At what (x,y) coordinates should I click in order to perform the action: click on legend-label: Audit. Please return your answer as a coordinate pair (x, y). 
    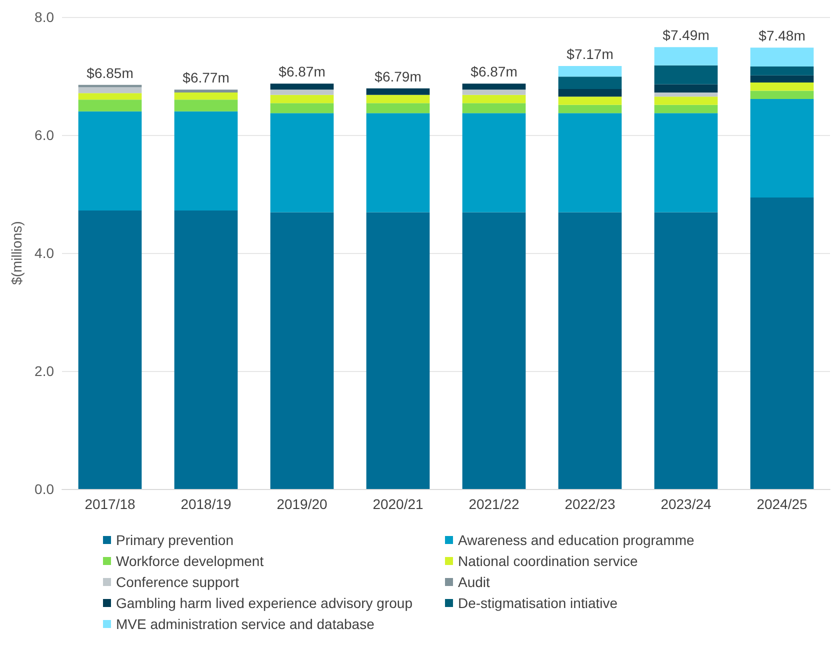
    Looking at the image, I should click on (474, 582).